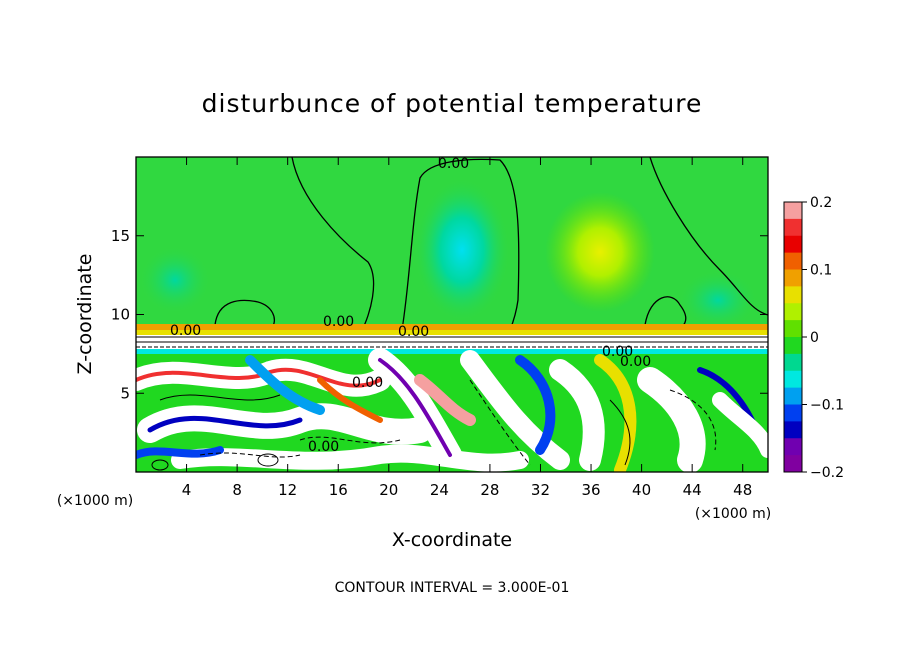 The image size is (904, 654). Describe the element at coordinates (388, 490) in the screenshot. I see `x-tick-label: 20` at that location.